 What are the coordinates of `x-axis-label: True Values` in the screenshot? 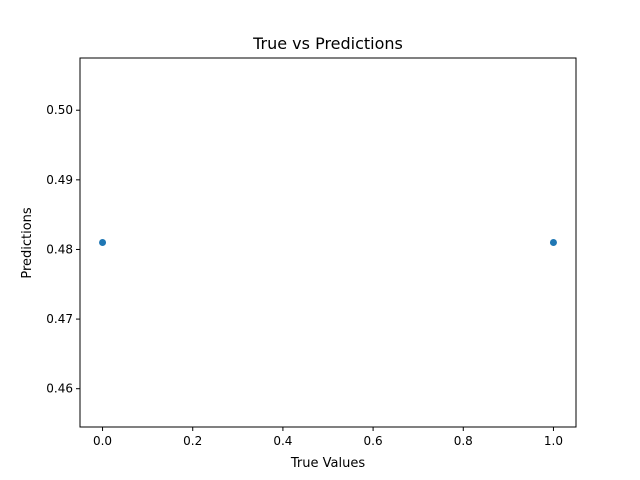 It's located at (327, 463).